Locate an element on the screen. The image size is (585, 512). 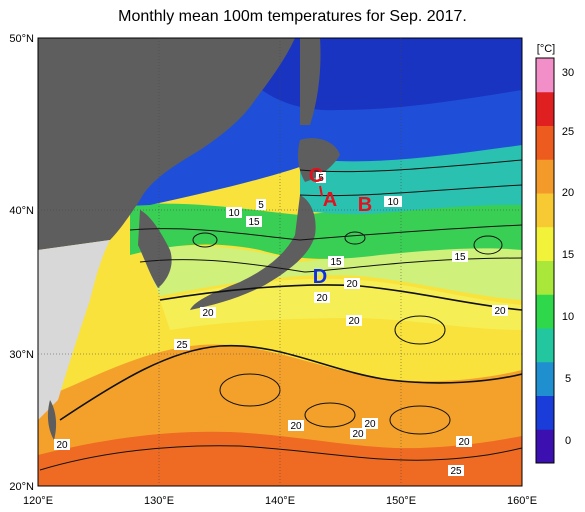
colorbar: [°C] 30 25 20 15 10 5 0 is located at coordinates (554, 253).